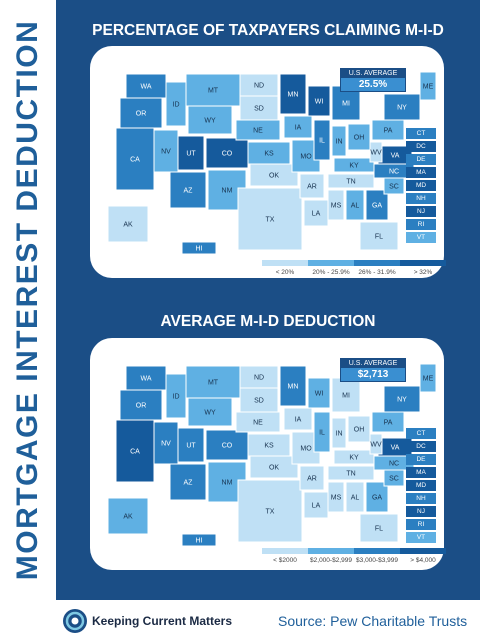  Describe the element at coordinates (394, 187) in the screenshot. I see `state-label-sc: SC` at that location.